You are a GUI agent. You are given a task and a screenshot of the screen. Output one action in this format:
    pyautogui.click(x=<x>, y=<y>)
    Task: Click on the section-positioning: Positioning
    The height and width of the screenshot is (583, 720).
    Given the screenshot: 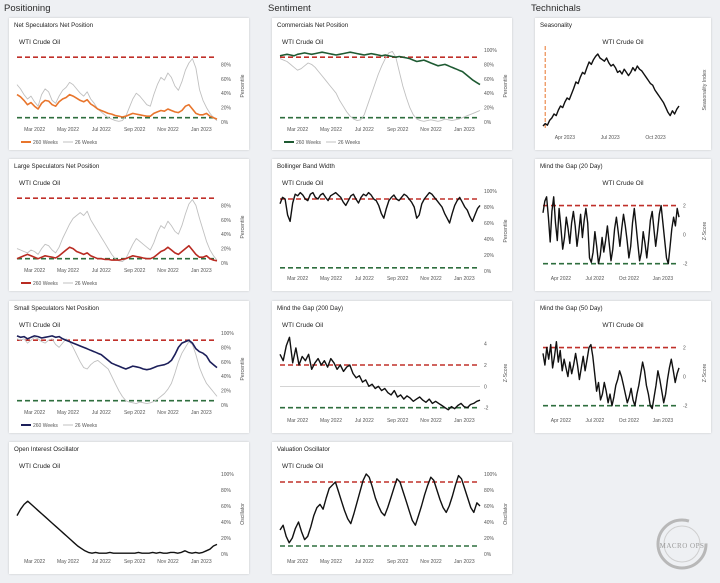 What is the action you would take?
    pyautogui.click(x=27, y=8)
    